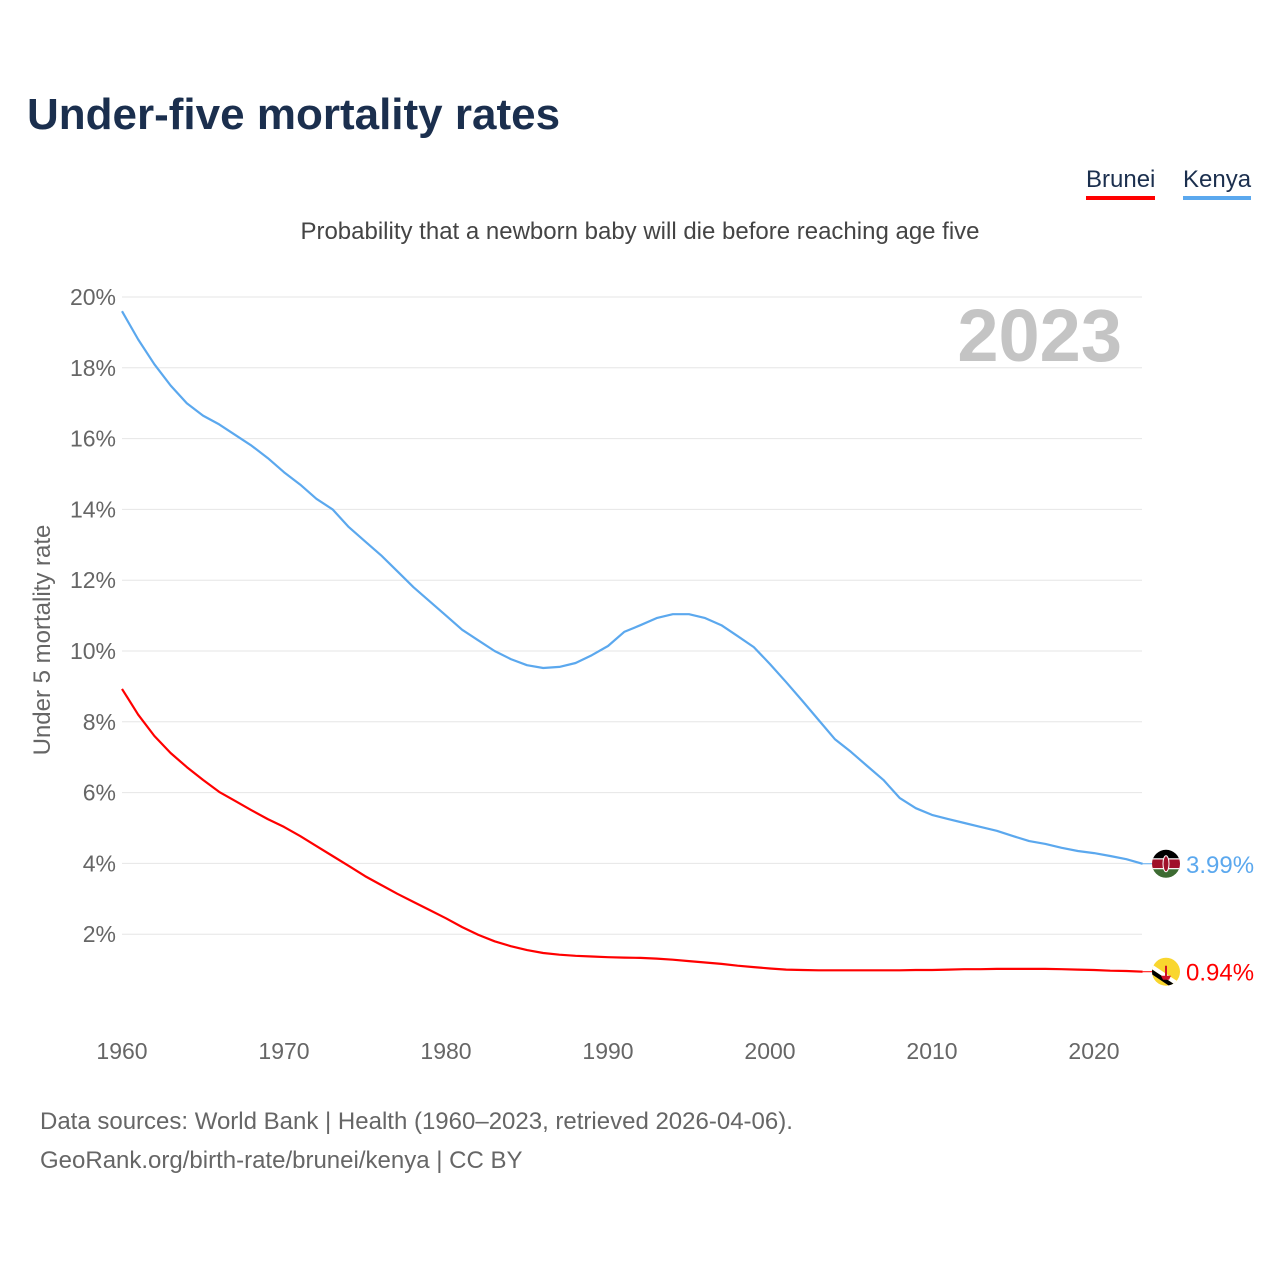 The width and height of the screenshot is (1280, 1280). I want to click on legend-brunei: Brunei, so click(1121, 183).